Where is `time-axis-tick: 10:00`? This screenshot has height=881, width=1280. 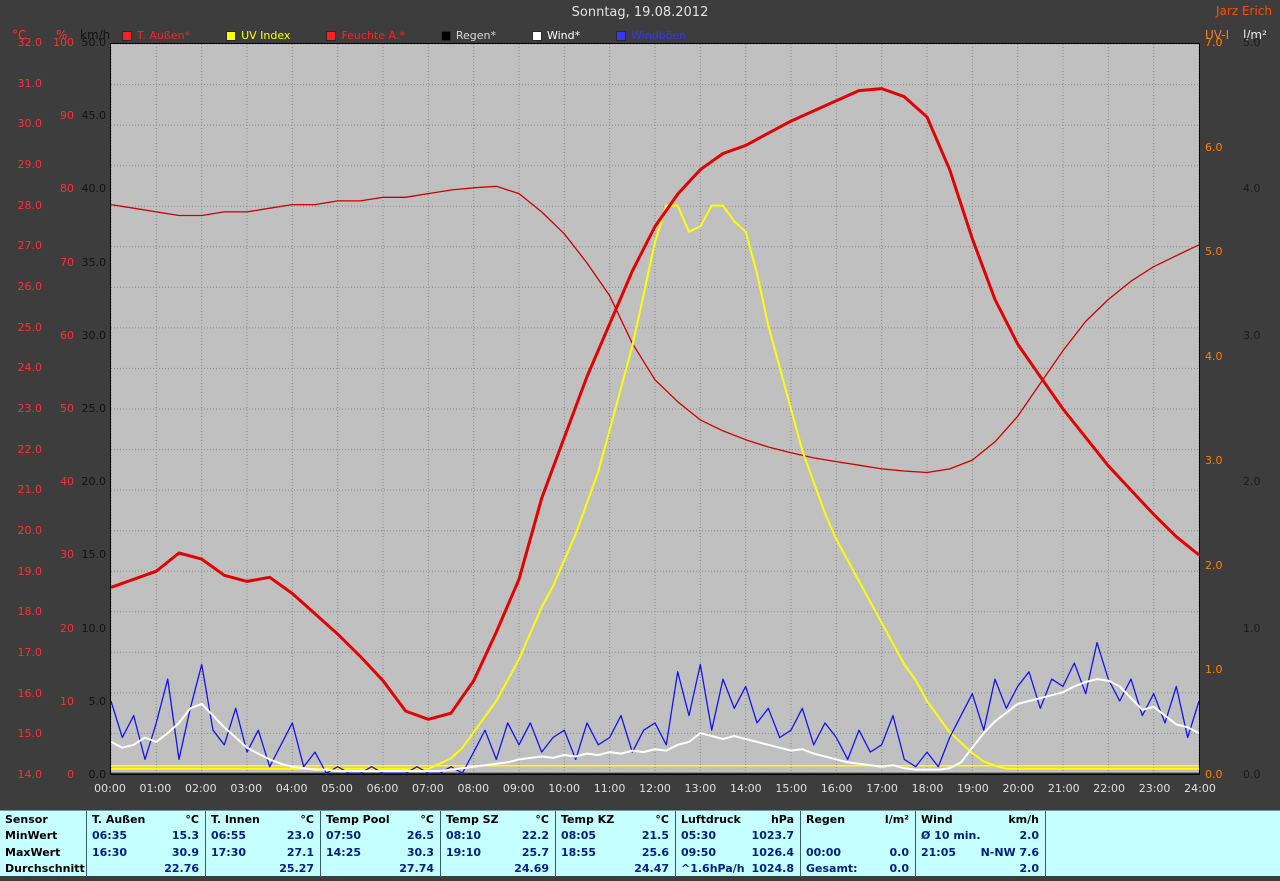 time-axis-tick: 10:00 is located at coordinates (564, 788).